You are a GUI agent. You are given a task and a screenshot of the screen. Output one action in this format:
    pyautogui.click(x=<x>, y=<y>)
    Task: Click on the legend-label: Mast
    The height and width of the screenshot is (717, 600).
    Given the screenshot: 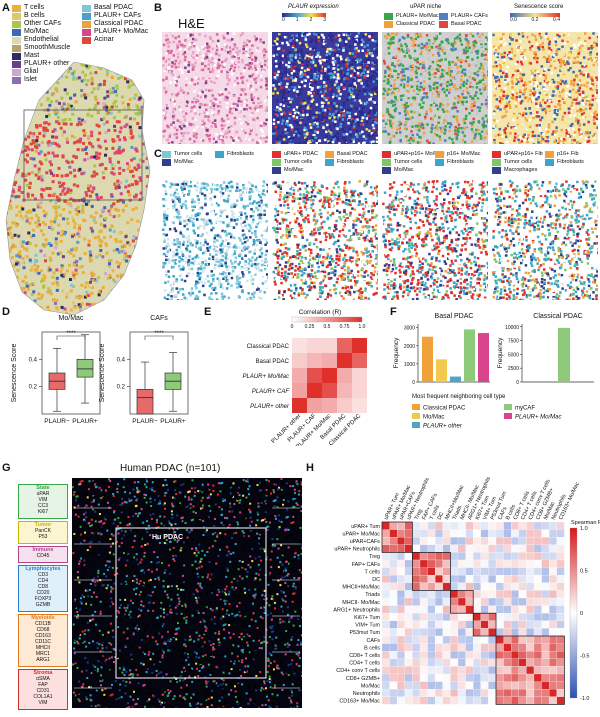 What is the action you would take?
    pyautogui.click(x=31, y=56)
    